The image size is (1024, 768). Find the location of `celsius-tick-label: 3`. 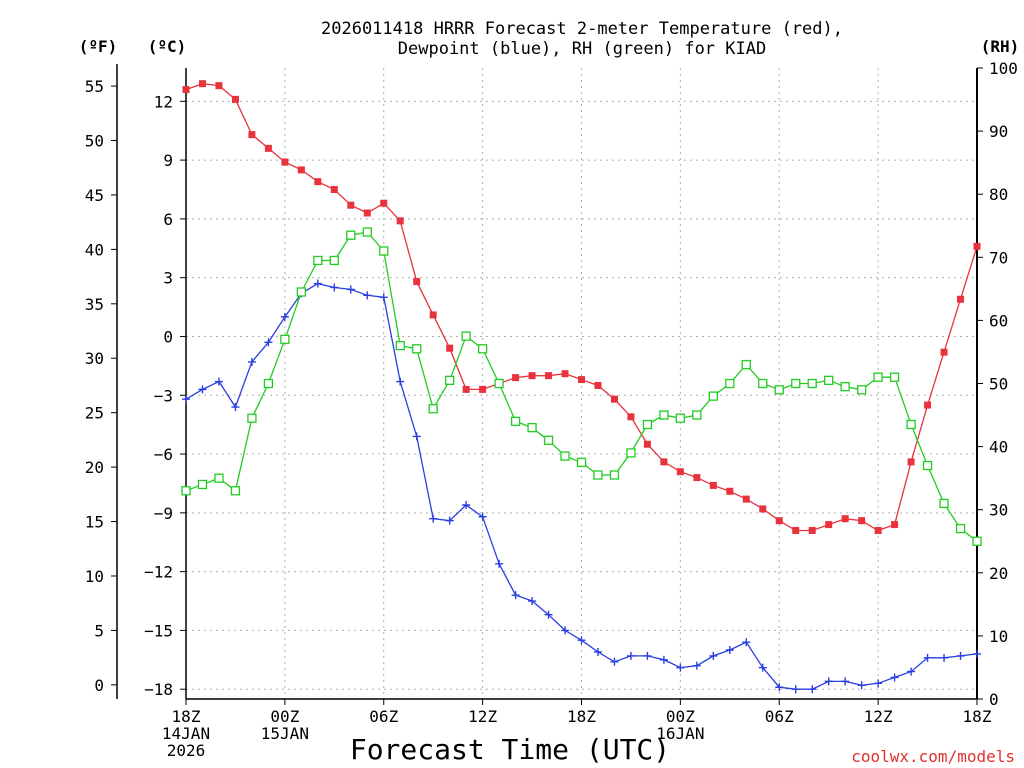

celsius-tick-label: 3 is located at coordinates (168, 278).